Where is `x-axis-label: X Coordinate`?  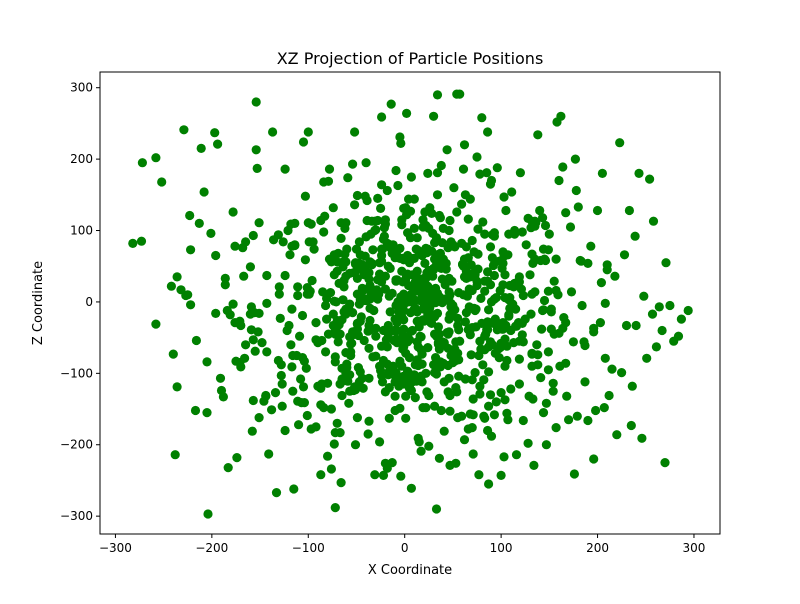 x-axis-label: X Coordinate is located at coordinates (410, 570).